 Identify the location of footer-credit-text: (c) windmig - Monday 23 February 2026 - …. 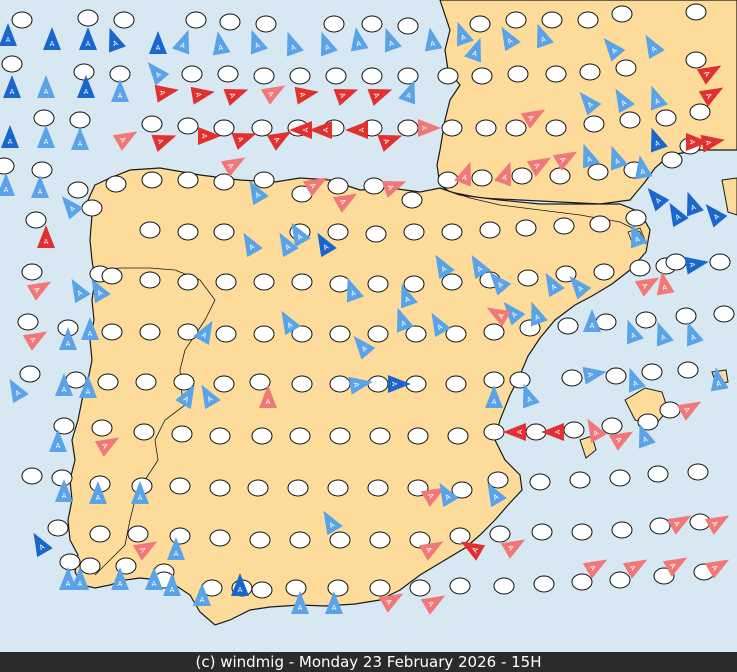
(368, 662).